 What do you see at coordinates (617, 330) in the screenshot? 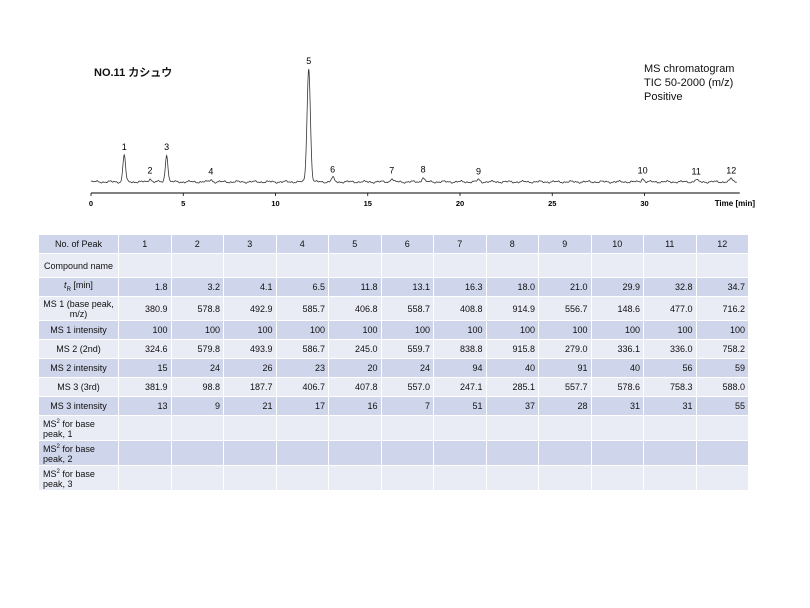
I see `table-cell-ms1_int-10: 100` at bounding box center [617, 330].